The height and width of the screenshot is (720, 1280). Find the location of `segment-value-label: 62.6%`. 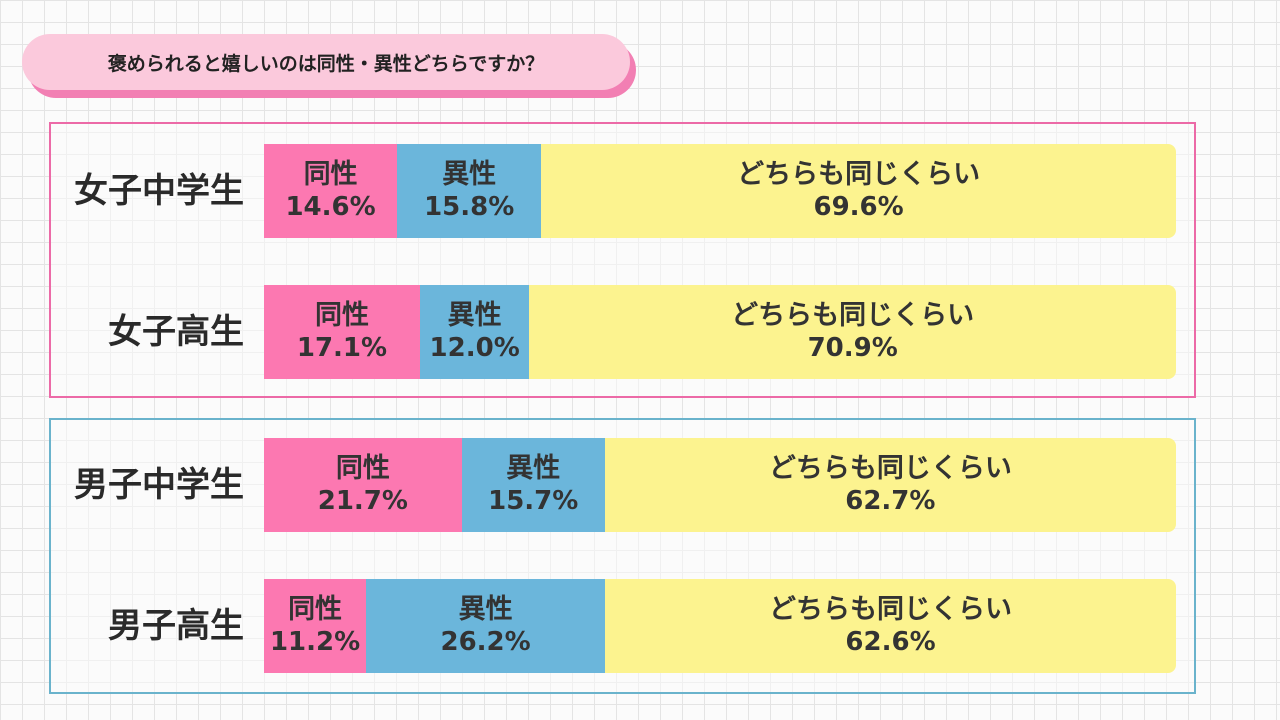

segment-value-label: 62.6% is located at coordinates (890, 641).